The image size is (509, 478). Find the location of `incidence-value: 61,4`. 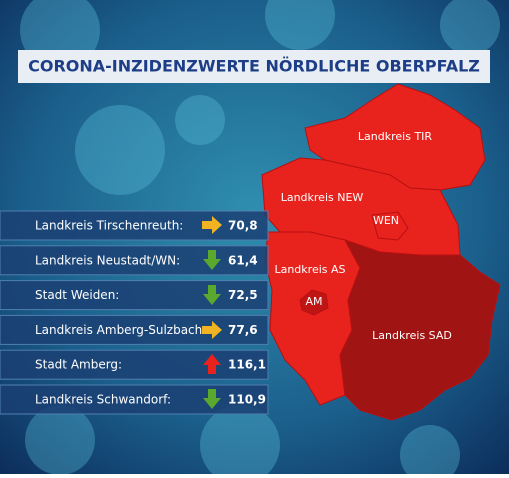

incidence-value: 61,4 is located at coordinates (243, 260).